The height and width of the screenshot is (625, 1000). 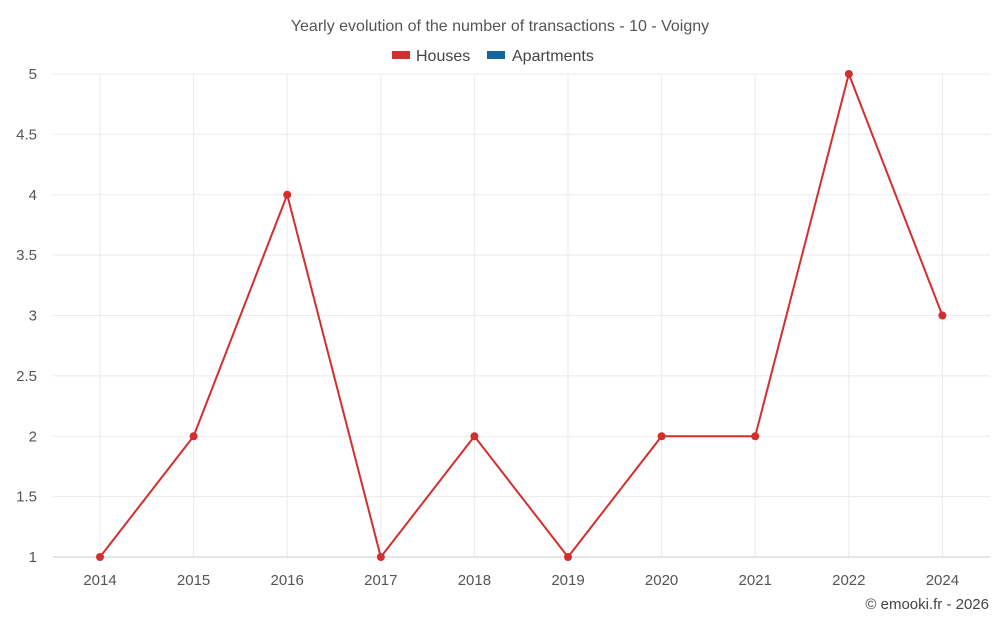 I want to click on y-tick-label: 3, so click(x=33, y=316).